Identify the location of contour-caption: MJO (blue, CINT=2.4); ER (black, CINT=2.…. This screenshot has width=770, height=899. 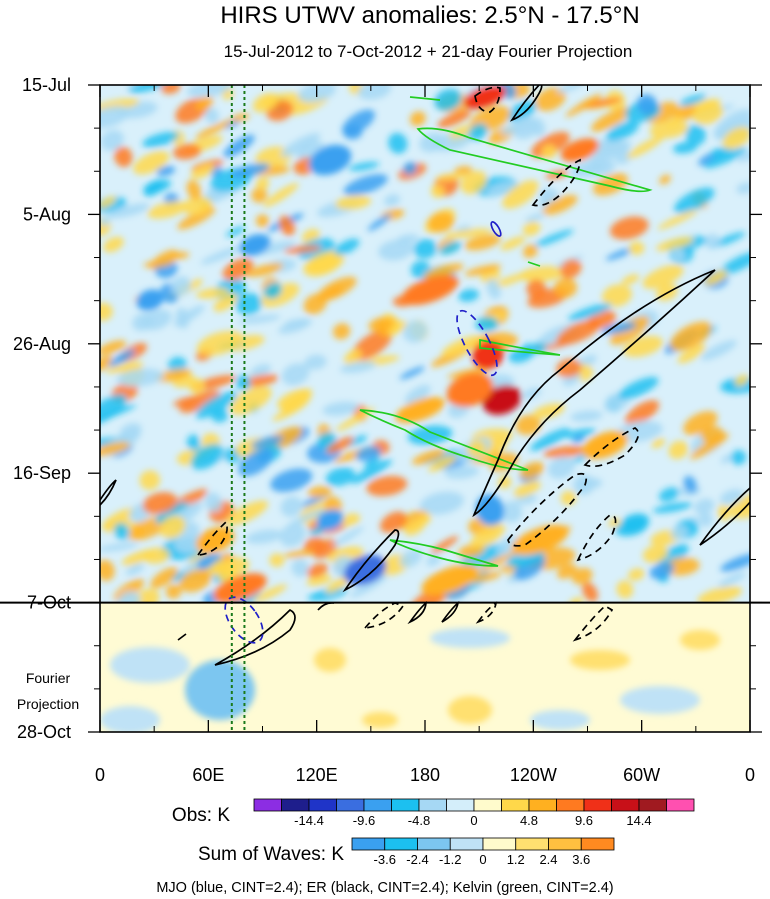
(384, 888).